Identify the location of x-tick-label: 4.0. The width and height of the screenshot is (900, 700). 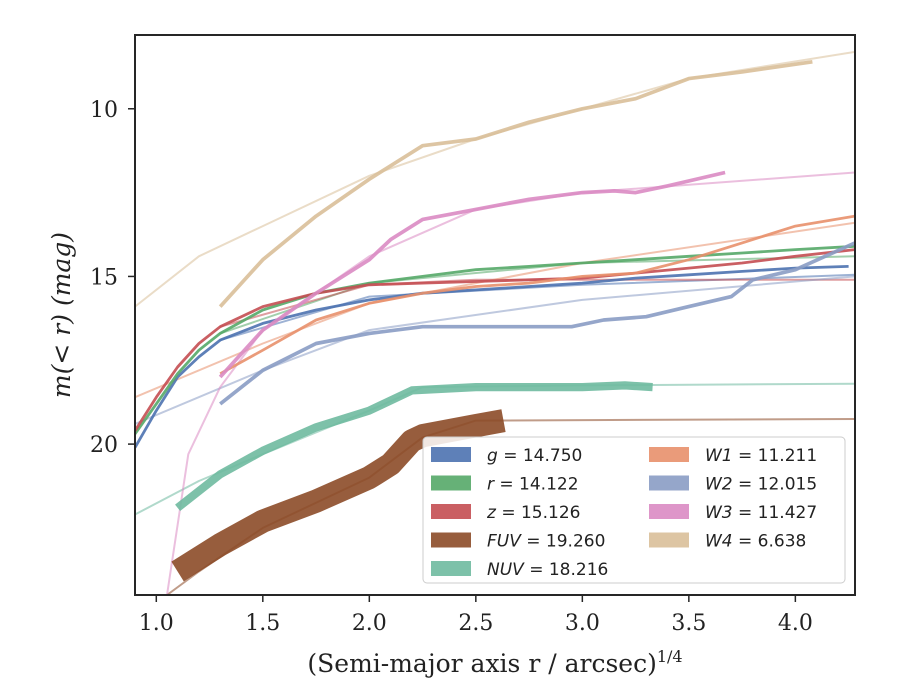
(795, 623).